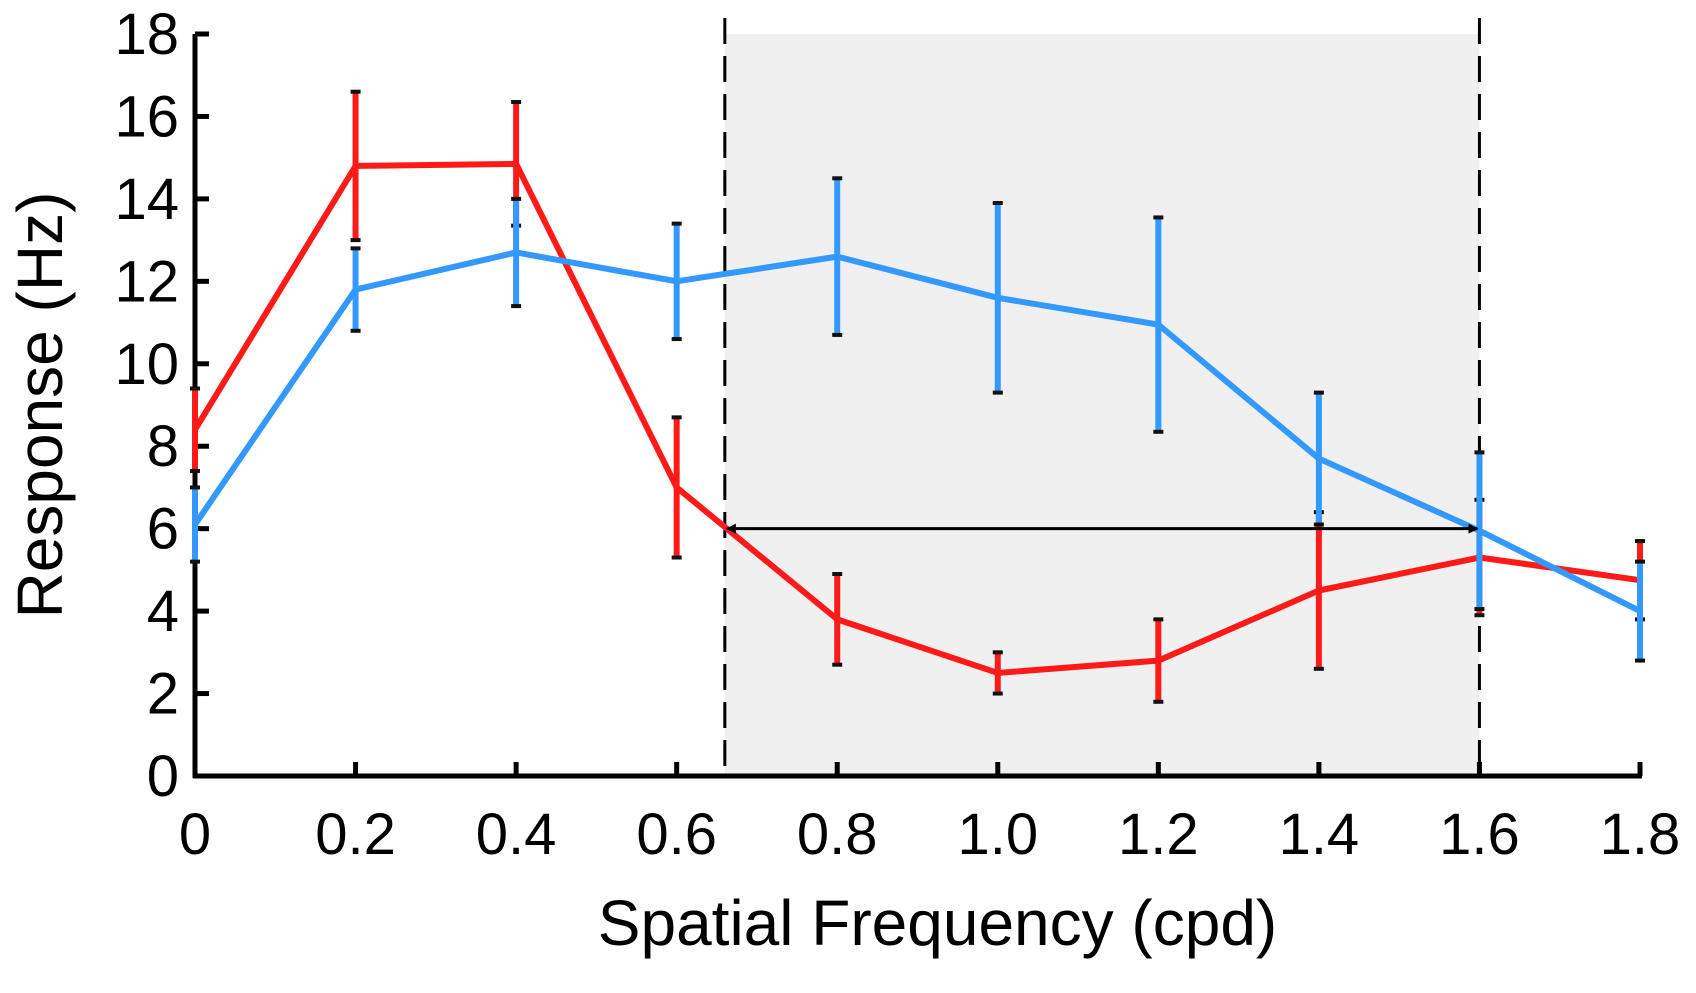 This screenshot has height=993, width=1696. Describe the element at coordinates (163, 446) in the screenshot. I see `y-tick-label-4: 8` at that location.